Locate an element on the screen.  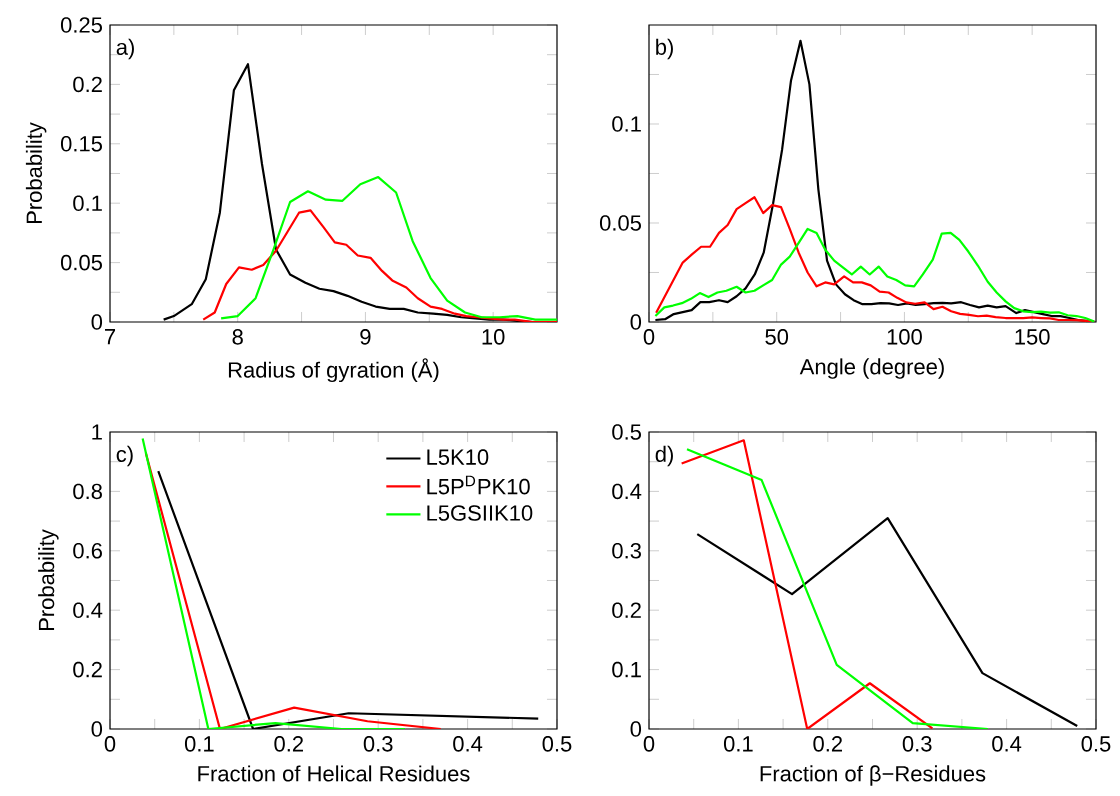
legend-label: L5K10 is located at coordinates (458, 457).